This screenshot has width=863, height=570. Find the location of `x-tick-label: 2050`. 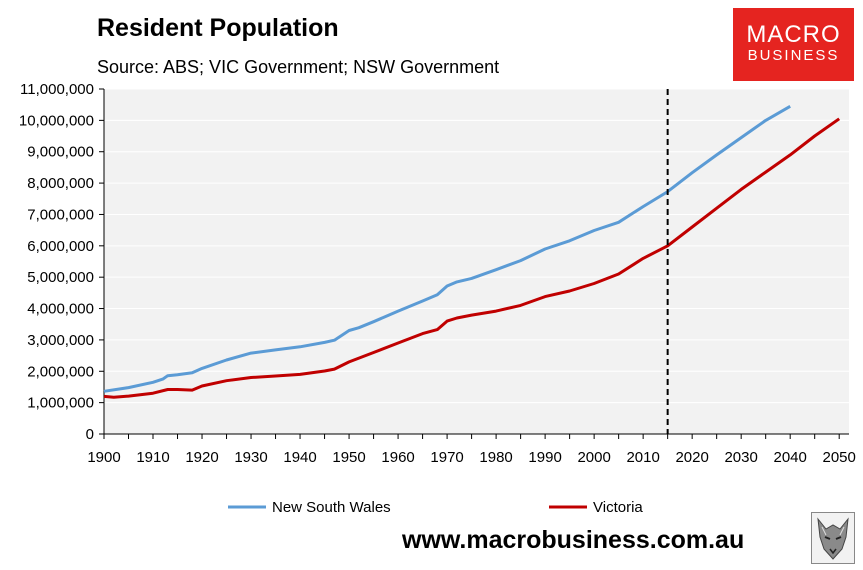

x-tick-label: 2050 is located at coordinates (839, 457).